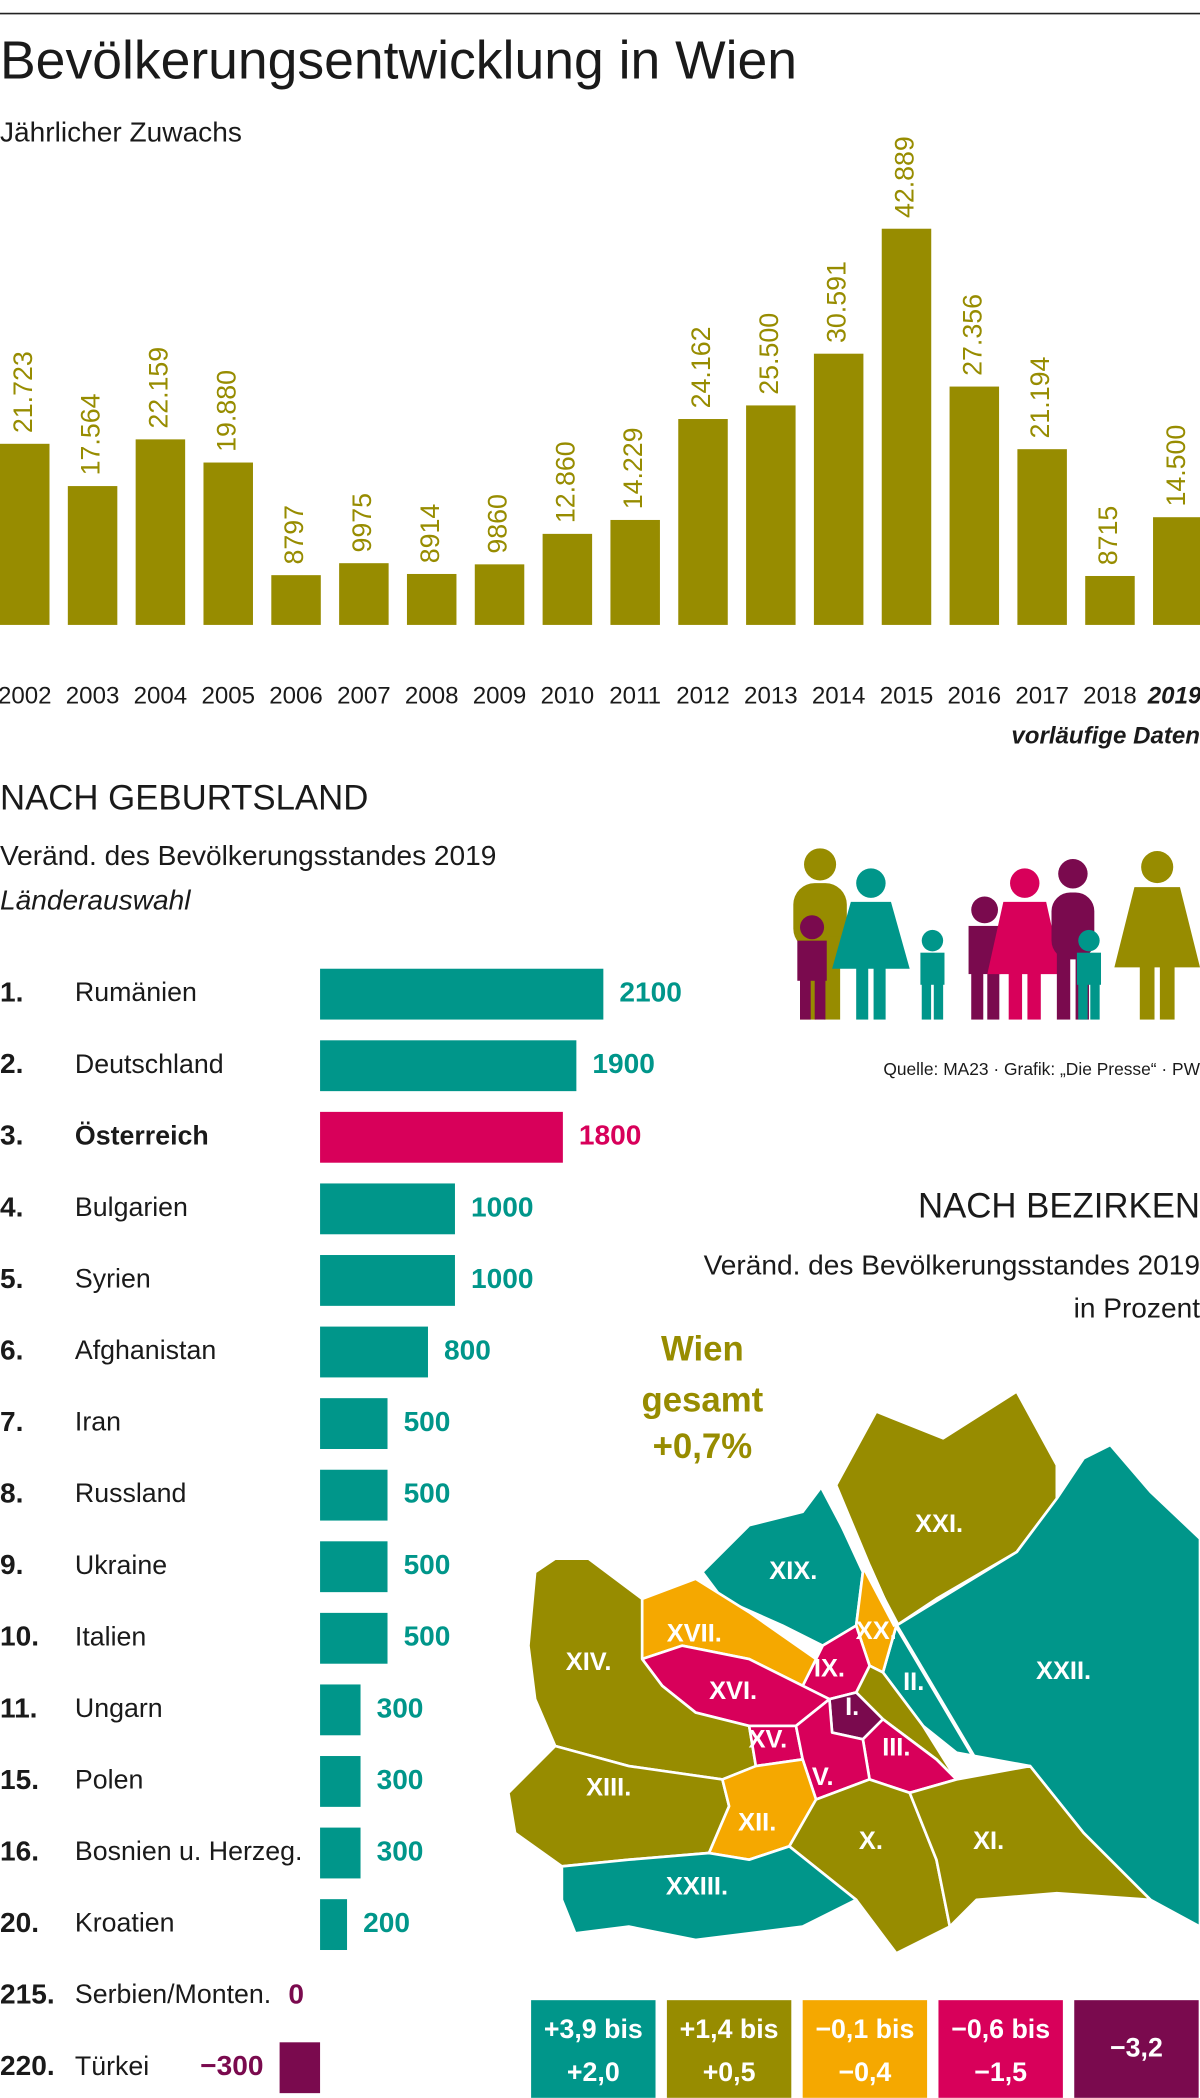 The width and height of the screenshot is (1200, 2098). I want to click on x-tick-label: 2016, so click(975, 696).